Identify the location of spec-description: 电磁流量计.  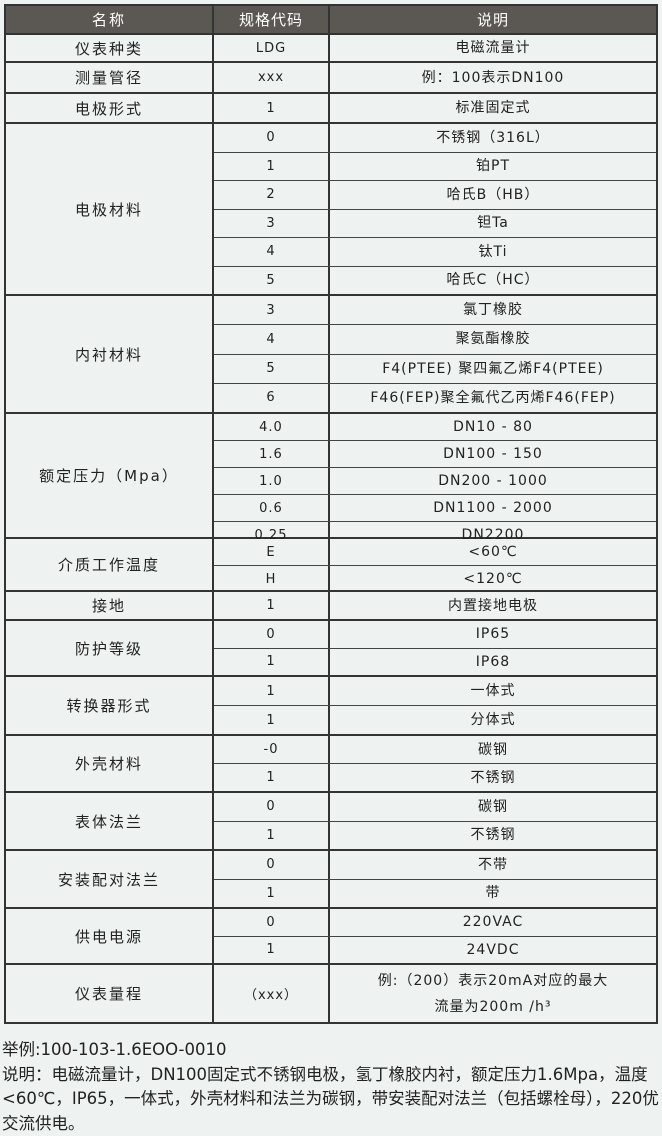
(493, 48).